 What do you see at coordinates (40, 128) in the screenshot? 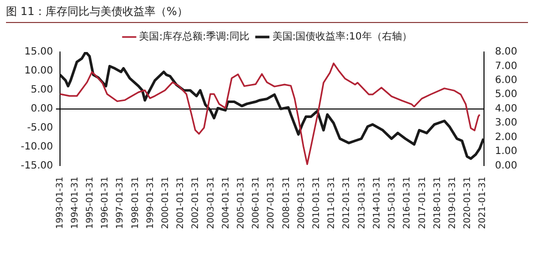
I see `y-tick-label: -5.00` at bounding box center [40, 128].